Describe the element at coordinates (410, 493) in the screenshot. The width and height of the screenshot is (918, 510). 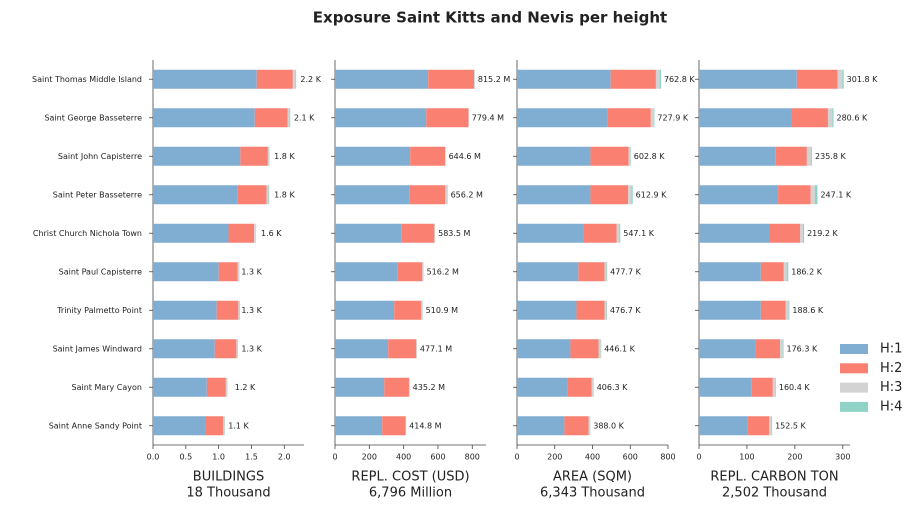
I see `x-axis-total: 6,796 Million` at that location.